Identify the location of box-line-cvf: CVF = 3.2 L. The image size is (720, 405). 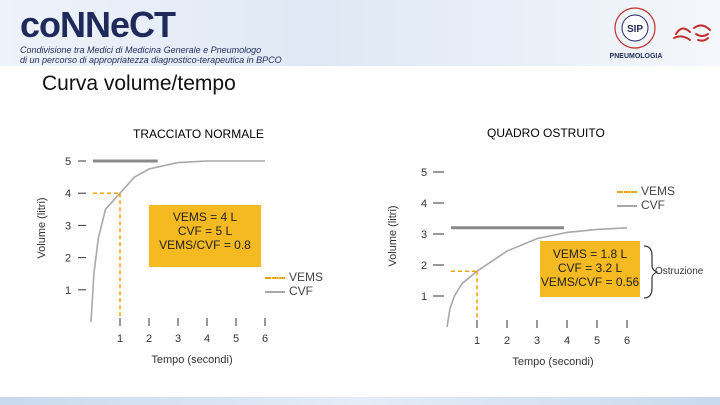
(590, 268).